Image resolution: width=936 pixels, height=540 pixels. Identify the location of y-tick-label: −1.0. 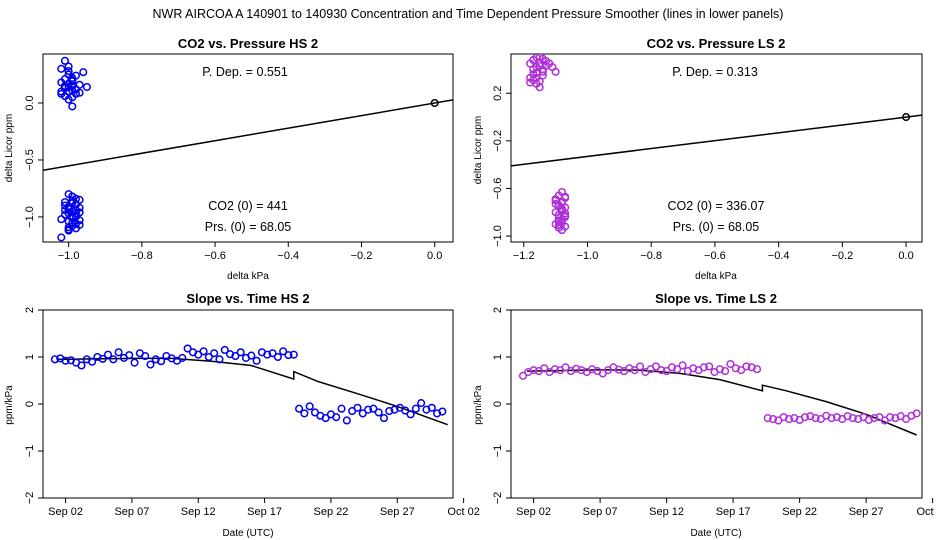
(498, 236).